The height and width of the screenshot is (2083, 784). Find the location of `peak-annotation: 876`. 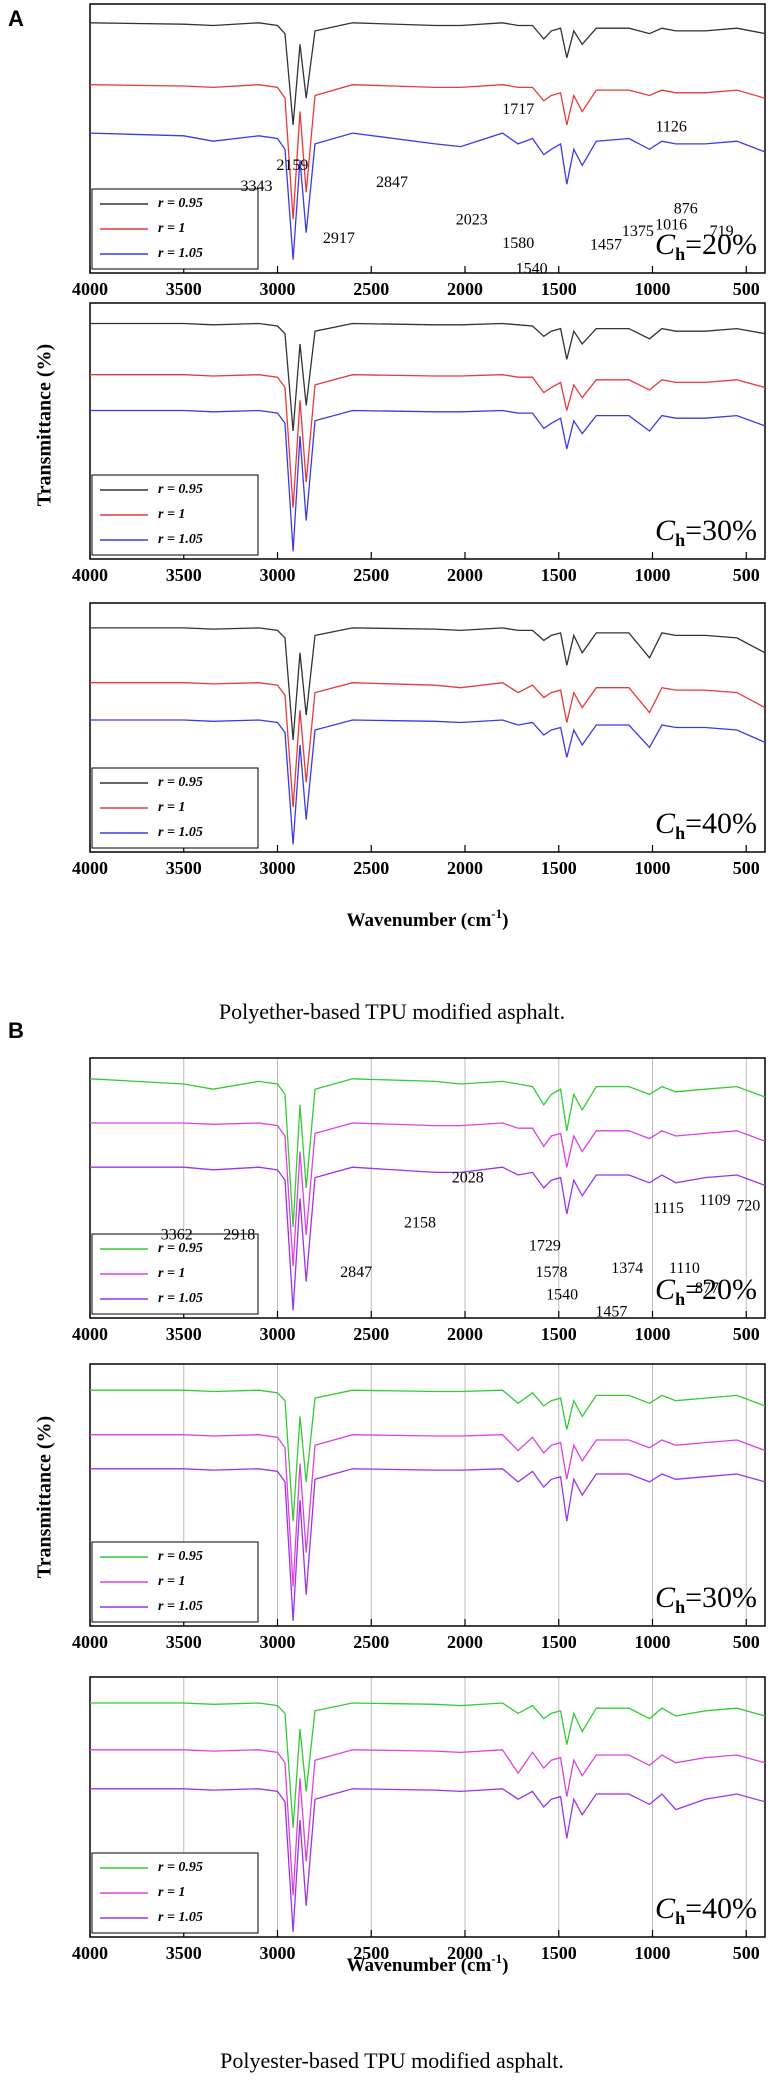

peak-annotation: 876 is located at coordinates (686, 209).